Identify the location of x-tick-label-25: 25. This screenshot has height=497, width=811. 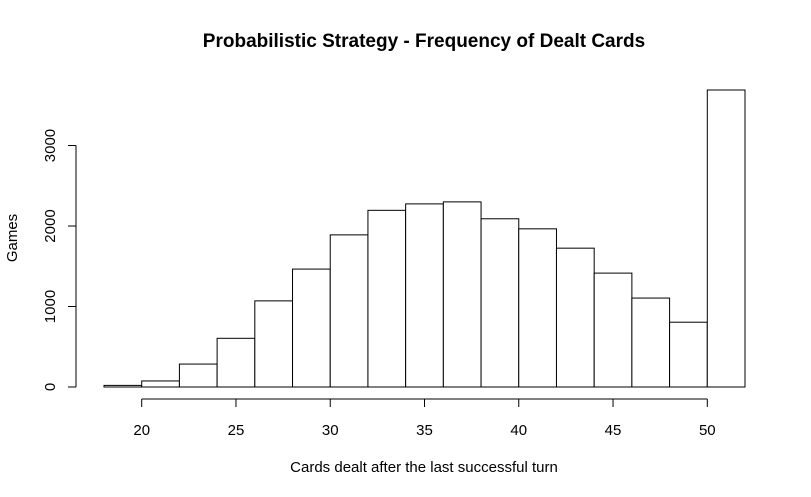
(236, 430).